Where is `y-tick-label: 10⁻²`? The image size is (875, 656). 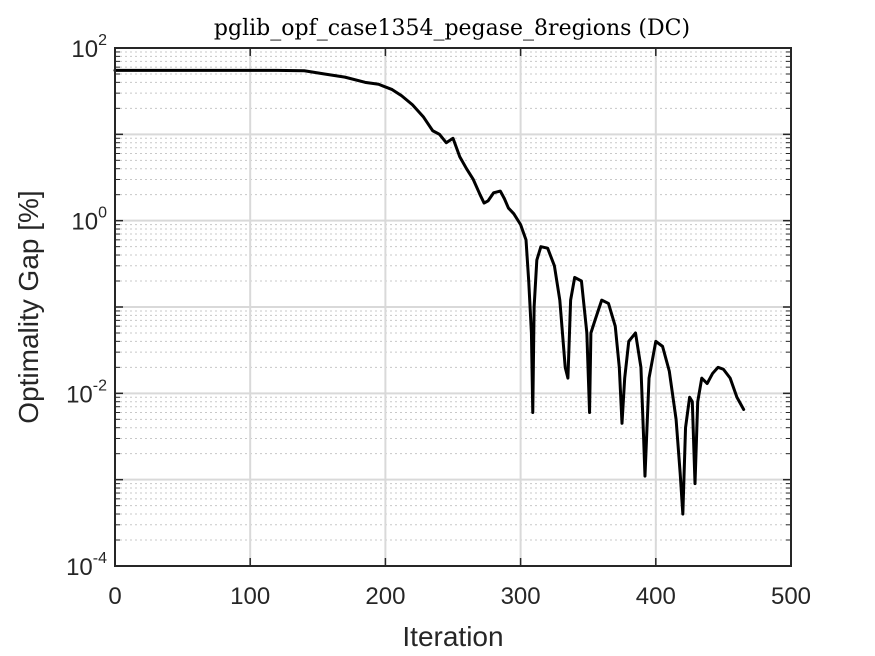 y-tick-label: 10⁻² is located at coordinates (86, 392).